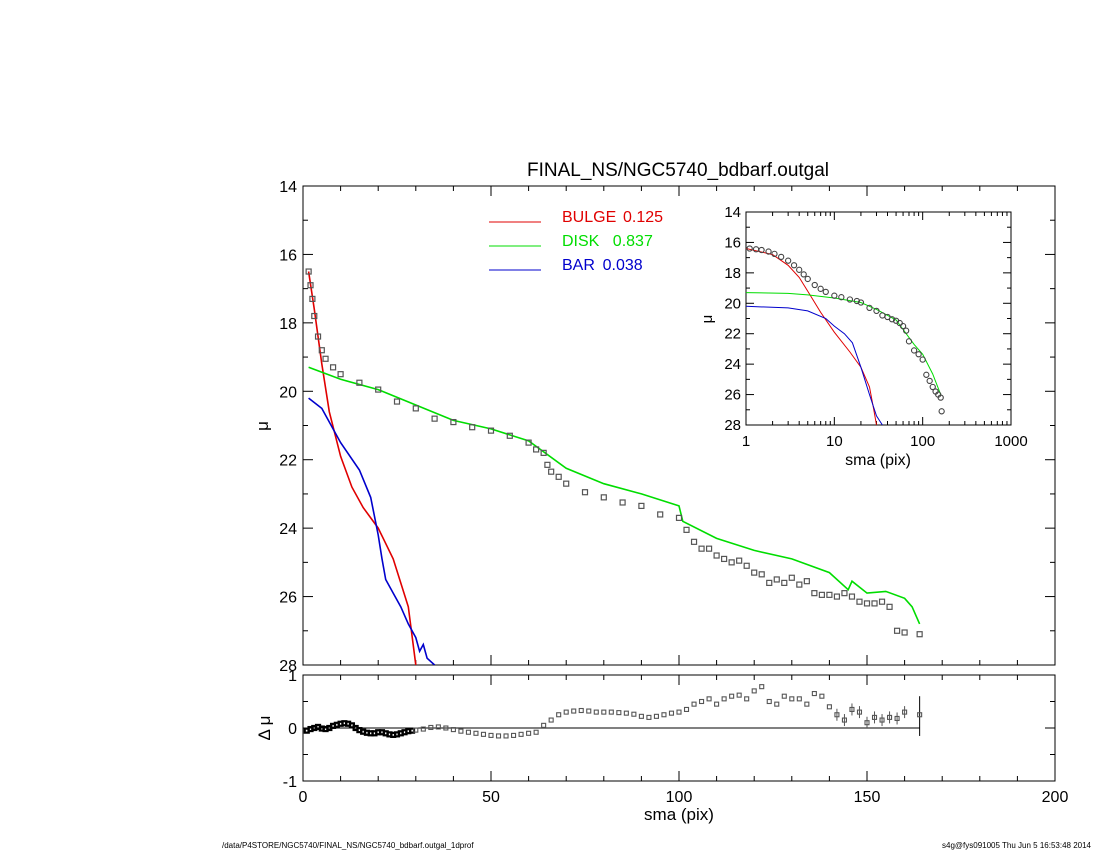 Image resolution: width=1100 pixels, height=850 pixels. I want to click on residual-axis-ticks, so click(679, 728).